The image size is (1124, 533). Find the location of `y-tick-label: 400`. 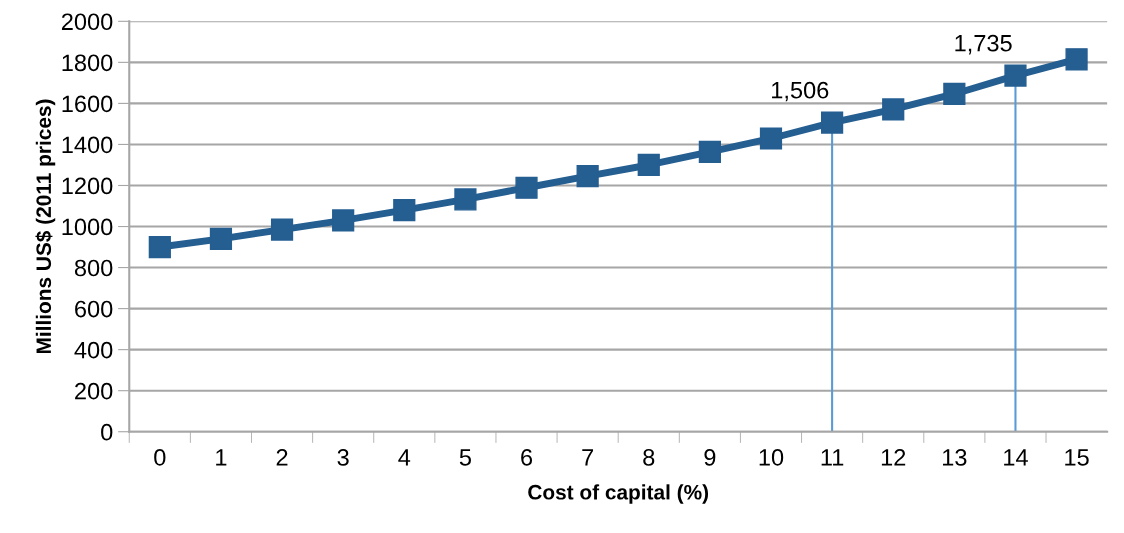

y-tick-label: 400 is located at coordinates (93, 350).